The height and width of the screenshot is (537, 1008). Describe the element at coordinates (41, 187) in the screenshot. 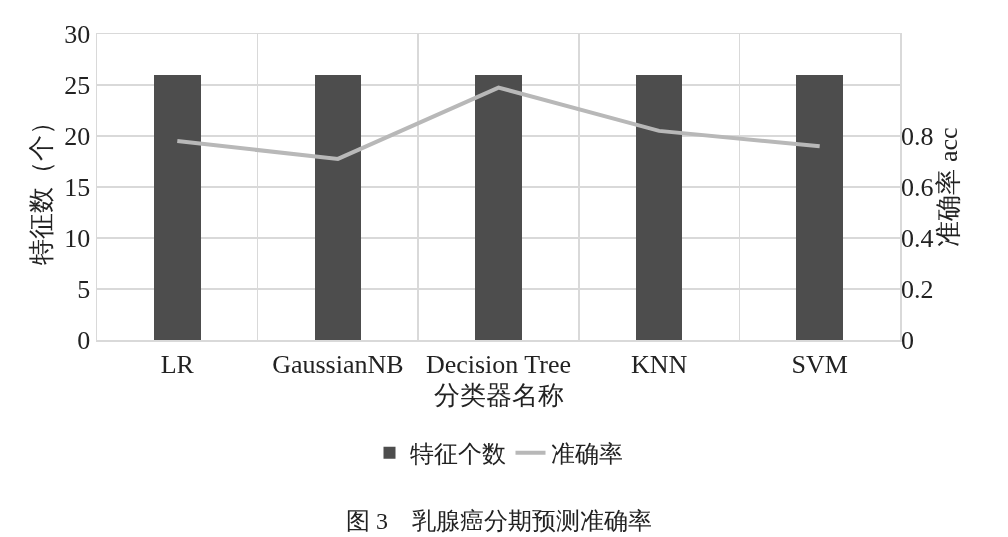

I see `y-axis-title: 特征数（个）` at that location.